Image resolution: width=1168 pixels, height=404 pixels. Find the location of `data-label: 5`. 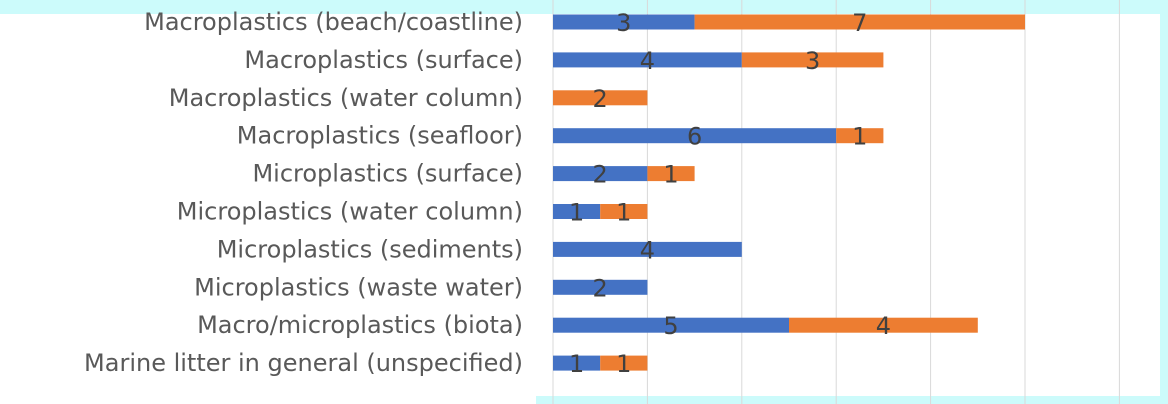

data-label: 5 is located at coordinates (670, 326).